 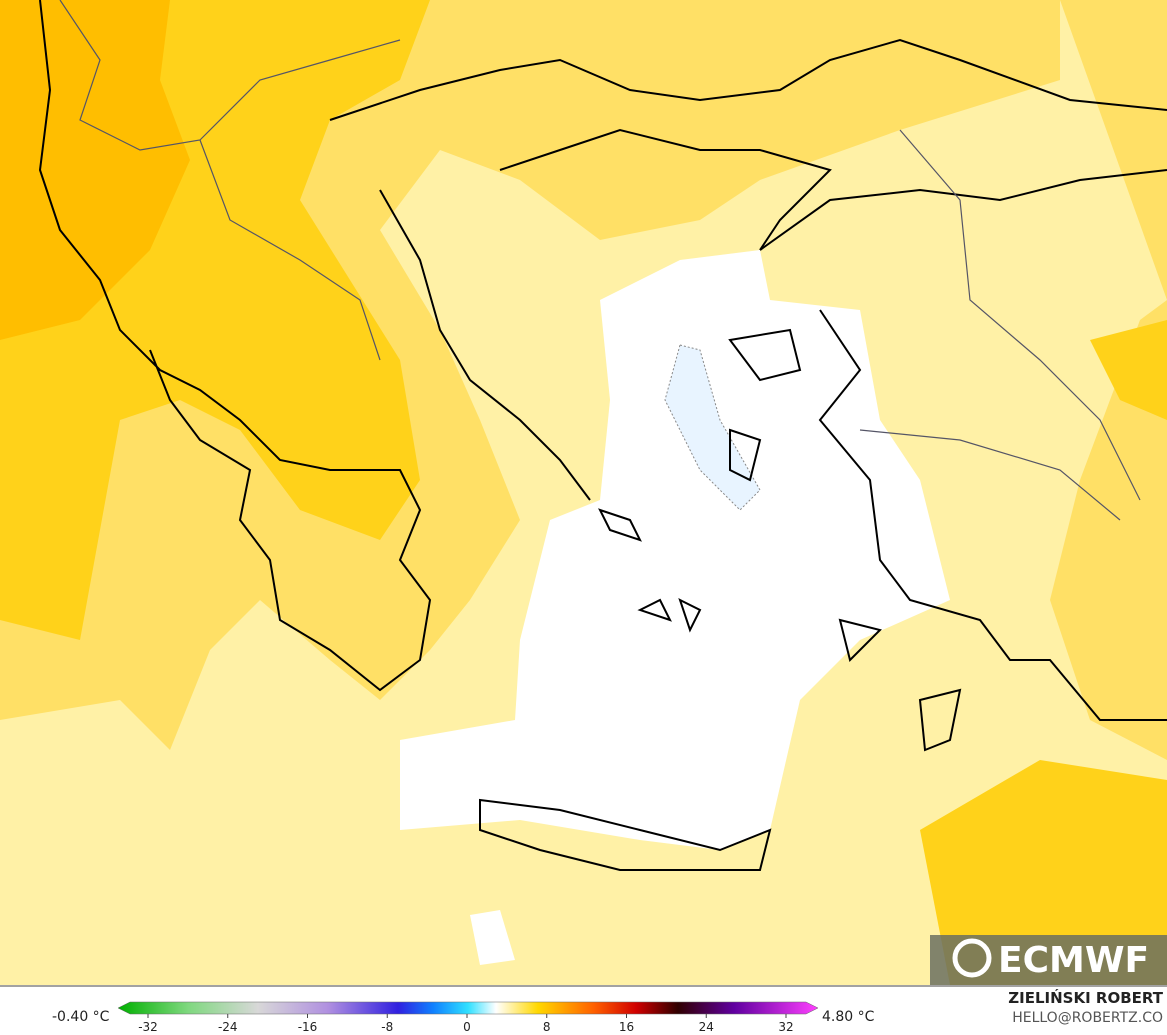 I want to click on tick-label: -24, so click(x=228, y=1027).